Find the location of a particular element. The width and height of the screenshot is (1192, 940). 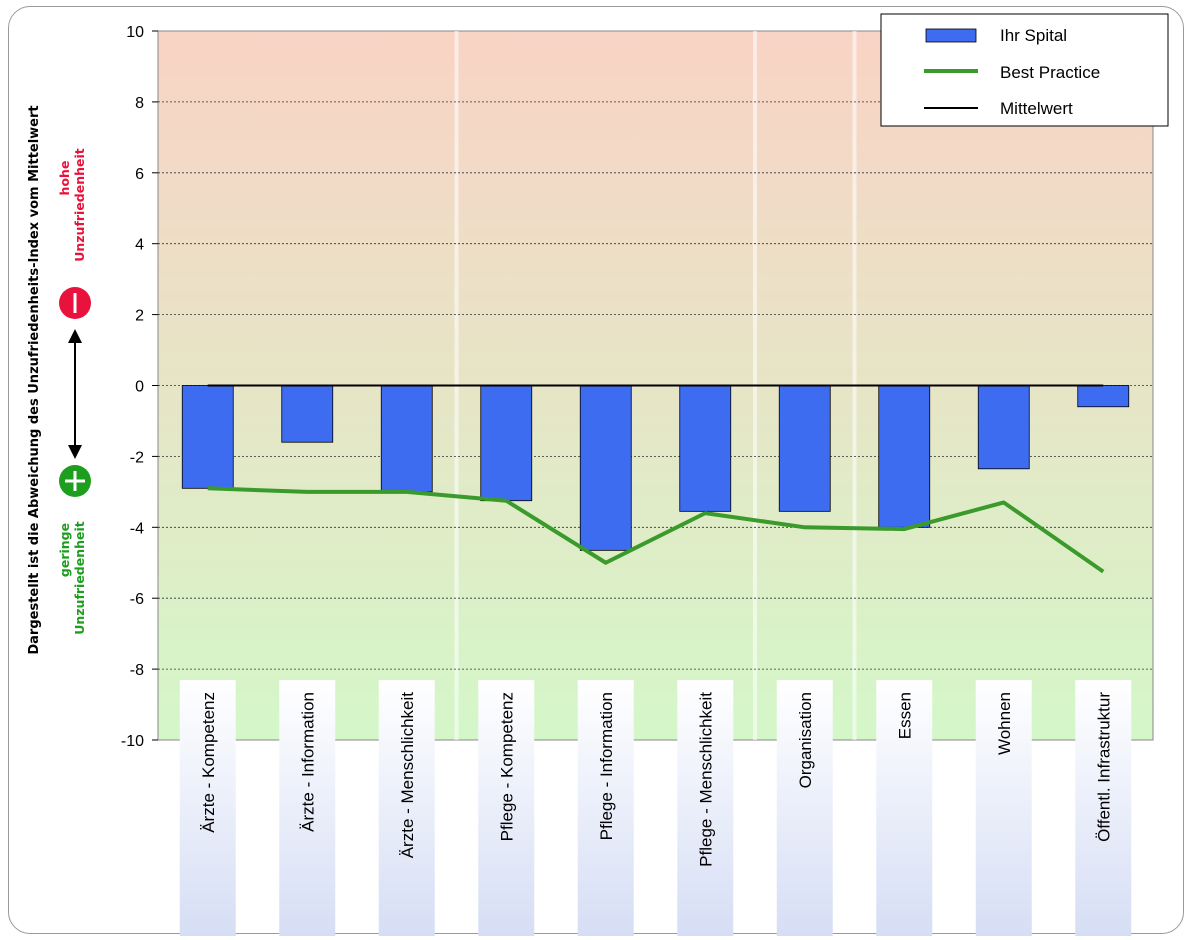

y-tick-label: -2 is located at coordinates (137, 457).